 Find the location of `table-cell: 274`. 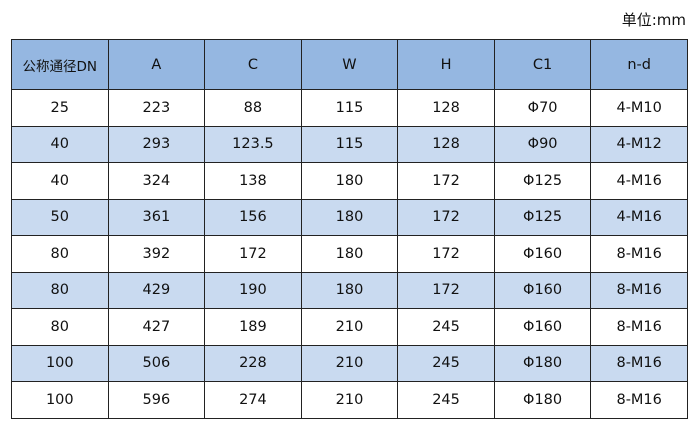

table-cell: 274 is located at coordinates (253, 400).